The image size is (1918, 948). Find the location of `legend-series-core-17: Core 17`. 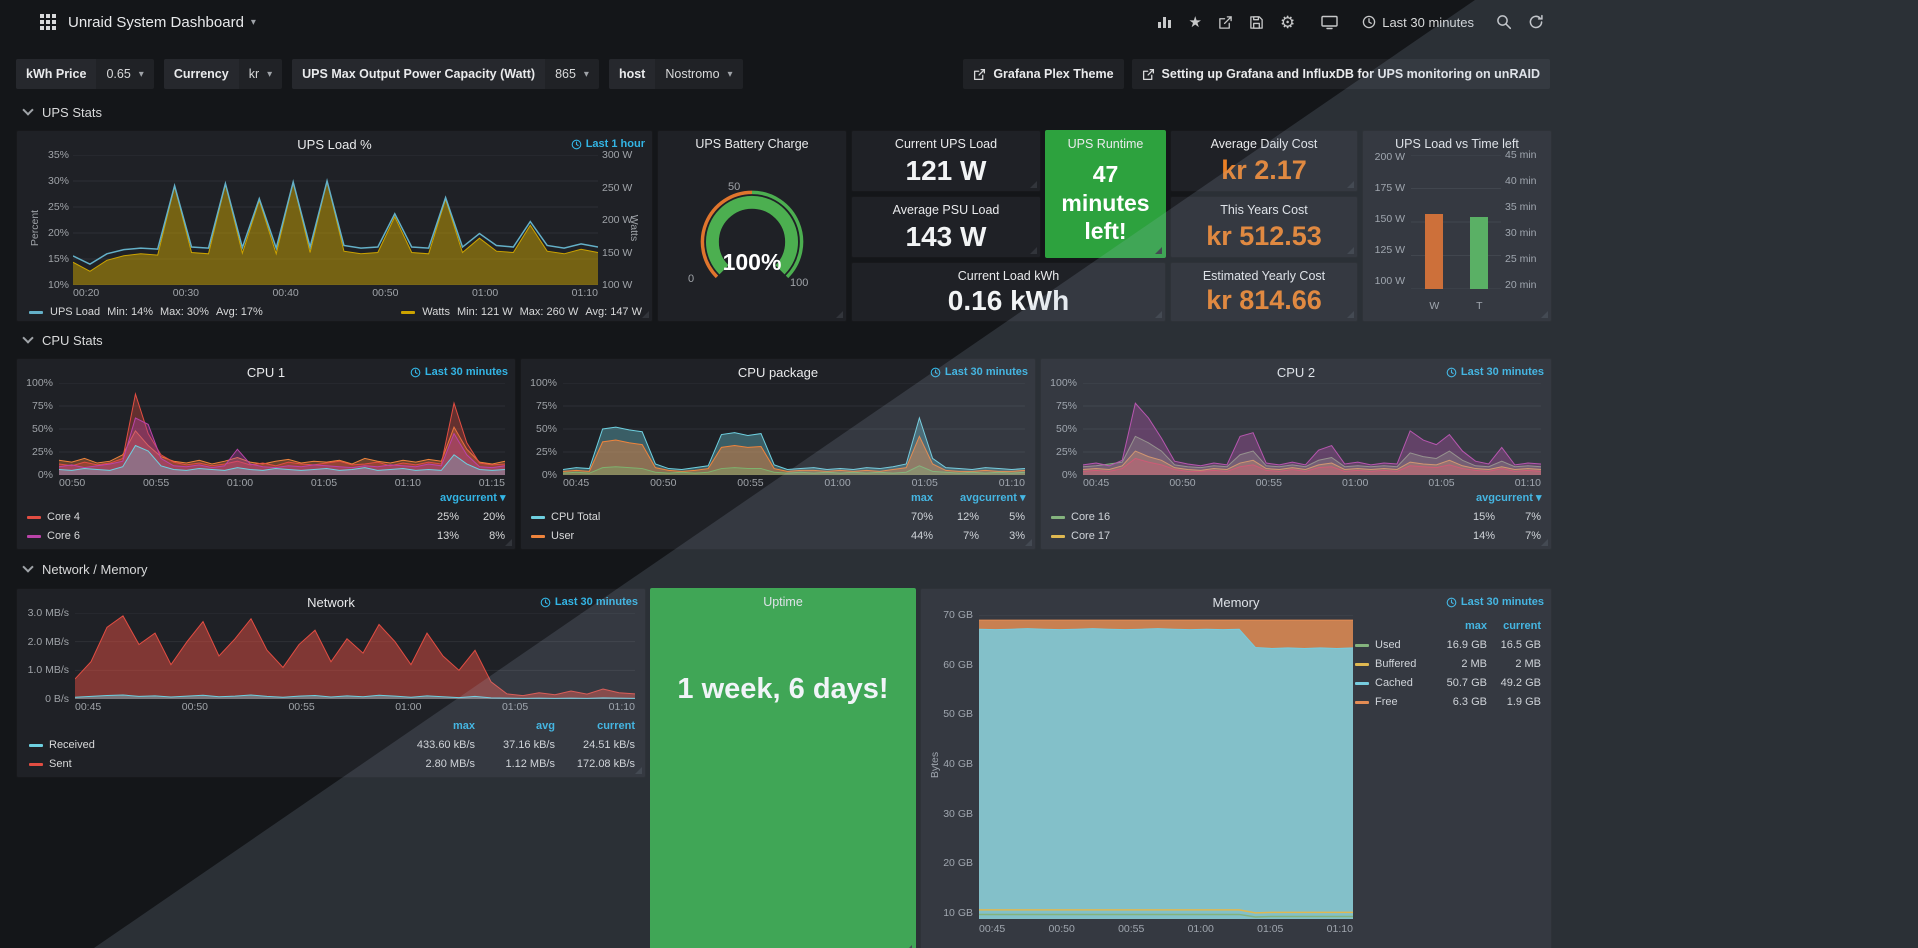

legend-series-core-17: Core 17 is located at coordinates (1250, 536).